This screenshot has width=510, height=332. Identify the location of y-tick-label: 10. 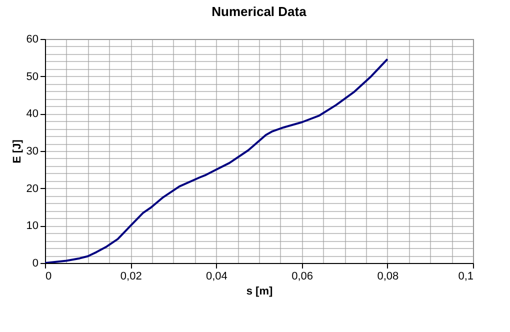
(32, 226).